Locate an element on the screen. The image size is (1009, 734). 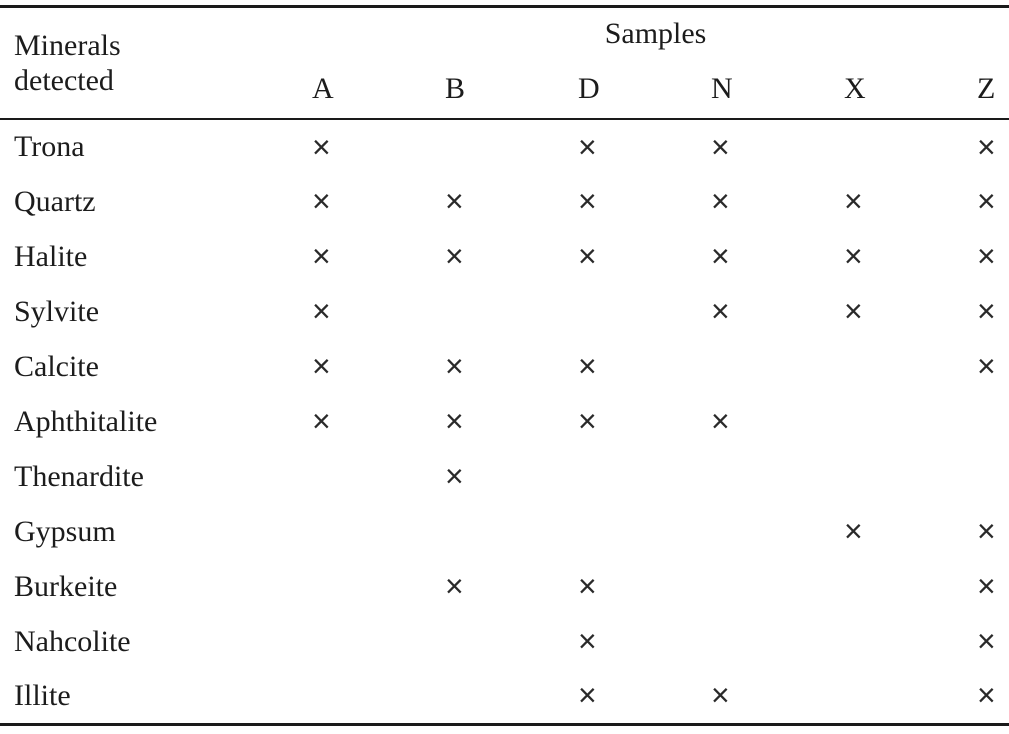
mineral-label: Illite is located at coordinates (42, 695).